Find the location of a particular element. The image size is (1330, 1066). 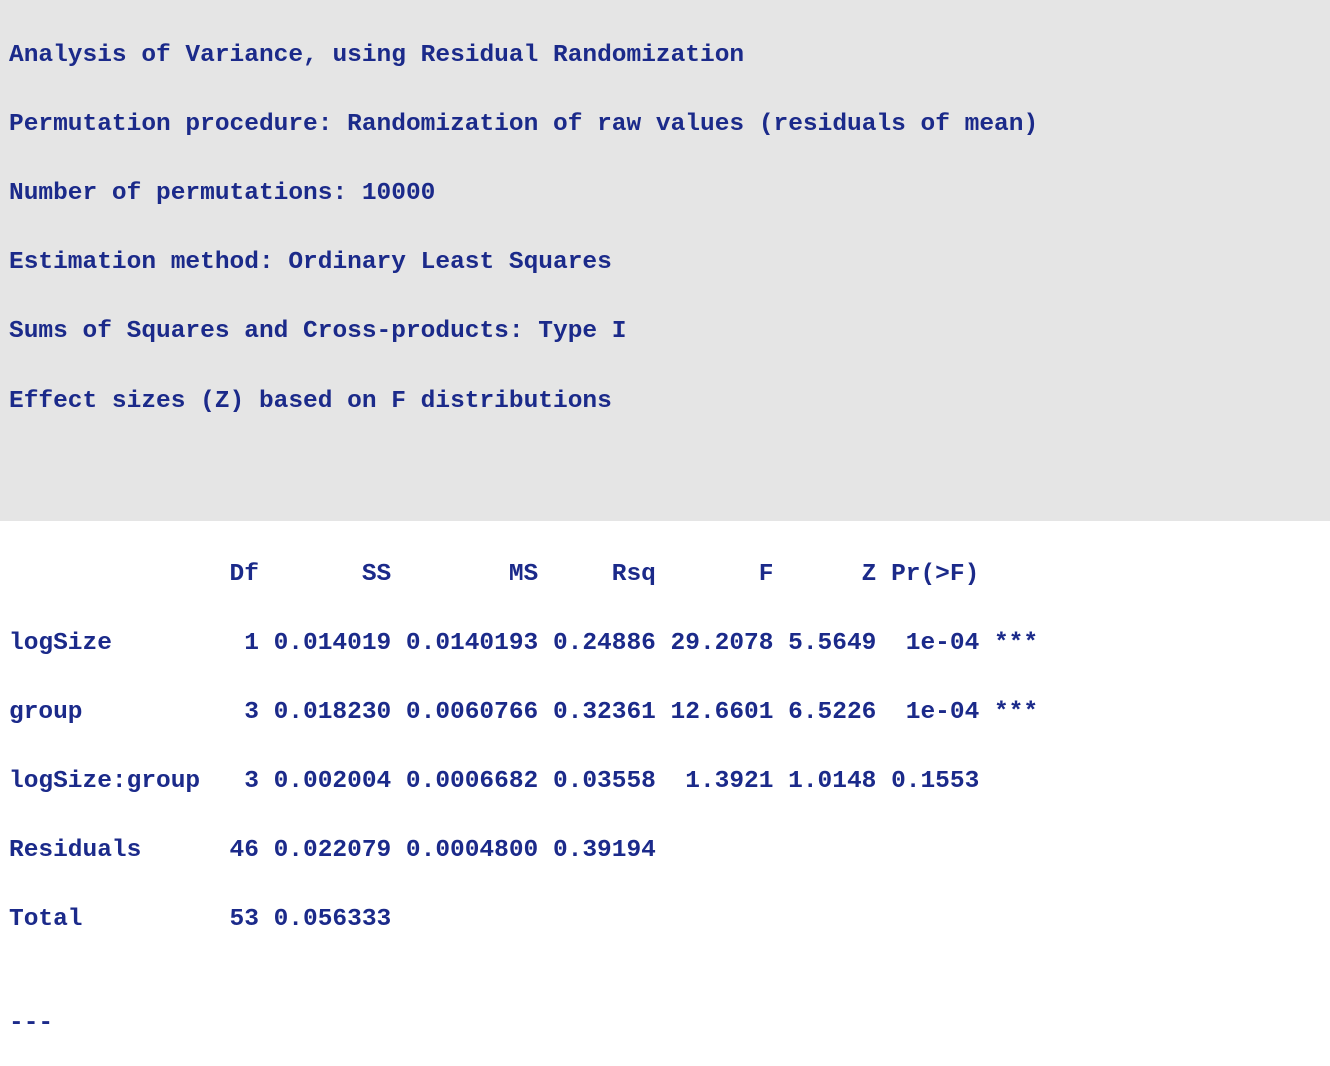

rsq-cell: 0.03558 is located at coordinates (604, 782).